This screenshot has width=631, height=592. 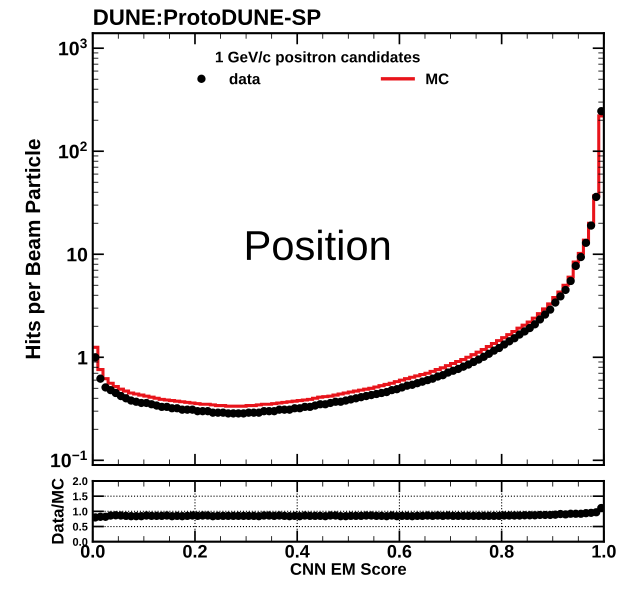 What do you see at coordinates (69, 459) in the screenshot?
I see `y-tick-label: 10$^{−1}$` at bounding box center [69, 459].